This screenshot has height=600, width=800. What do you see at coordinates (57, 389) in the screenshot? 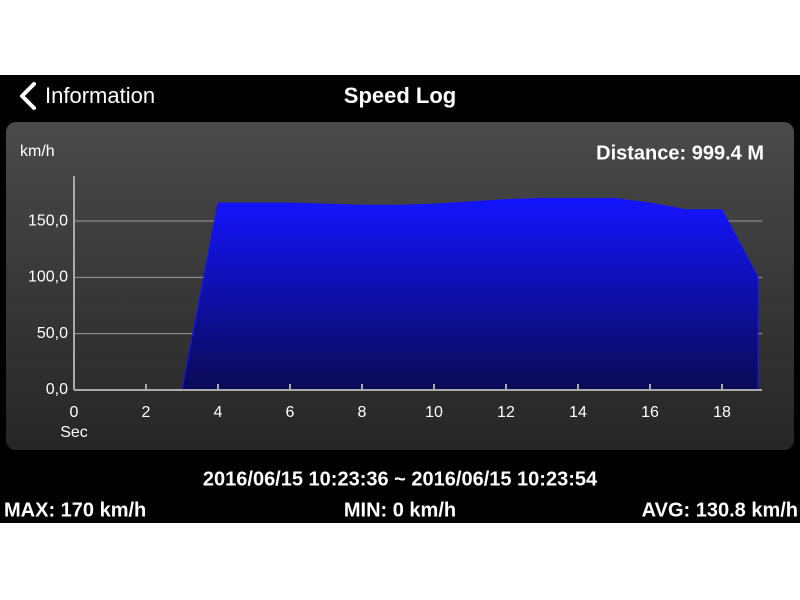
I see `y-tick-label: 0,0` at bounding box center [57, 389].